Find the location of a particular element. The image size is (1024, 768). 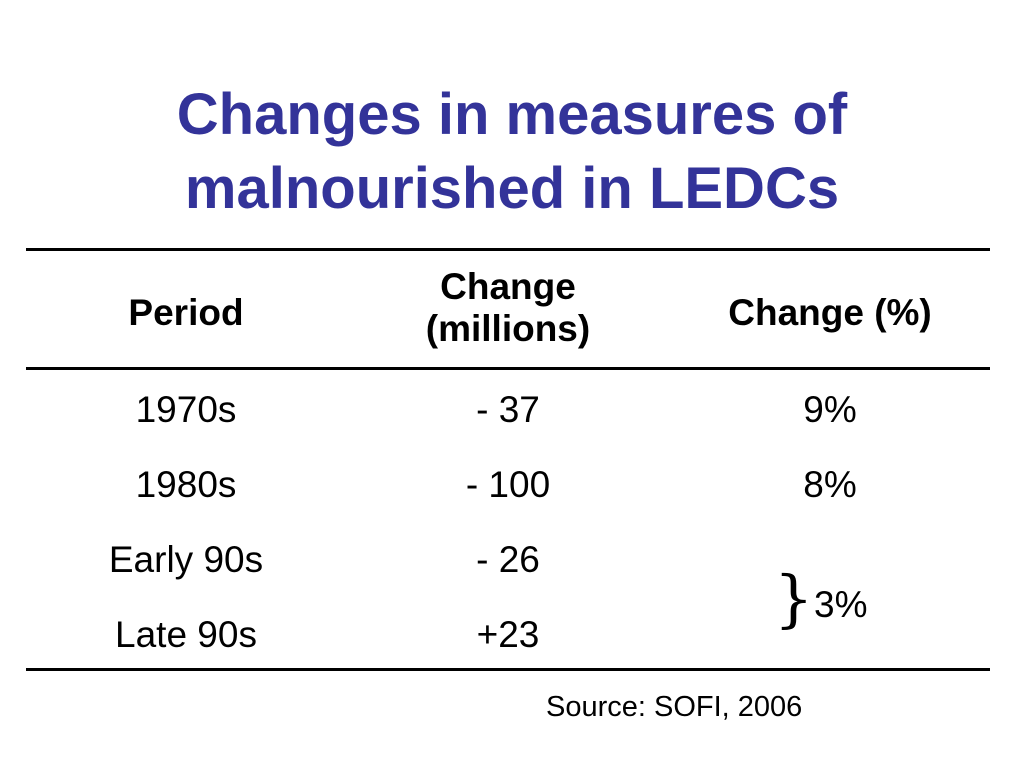

table-bottom-rule is located at coordinates (508, 669).